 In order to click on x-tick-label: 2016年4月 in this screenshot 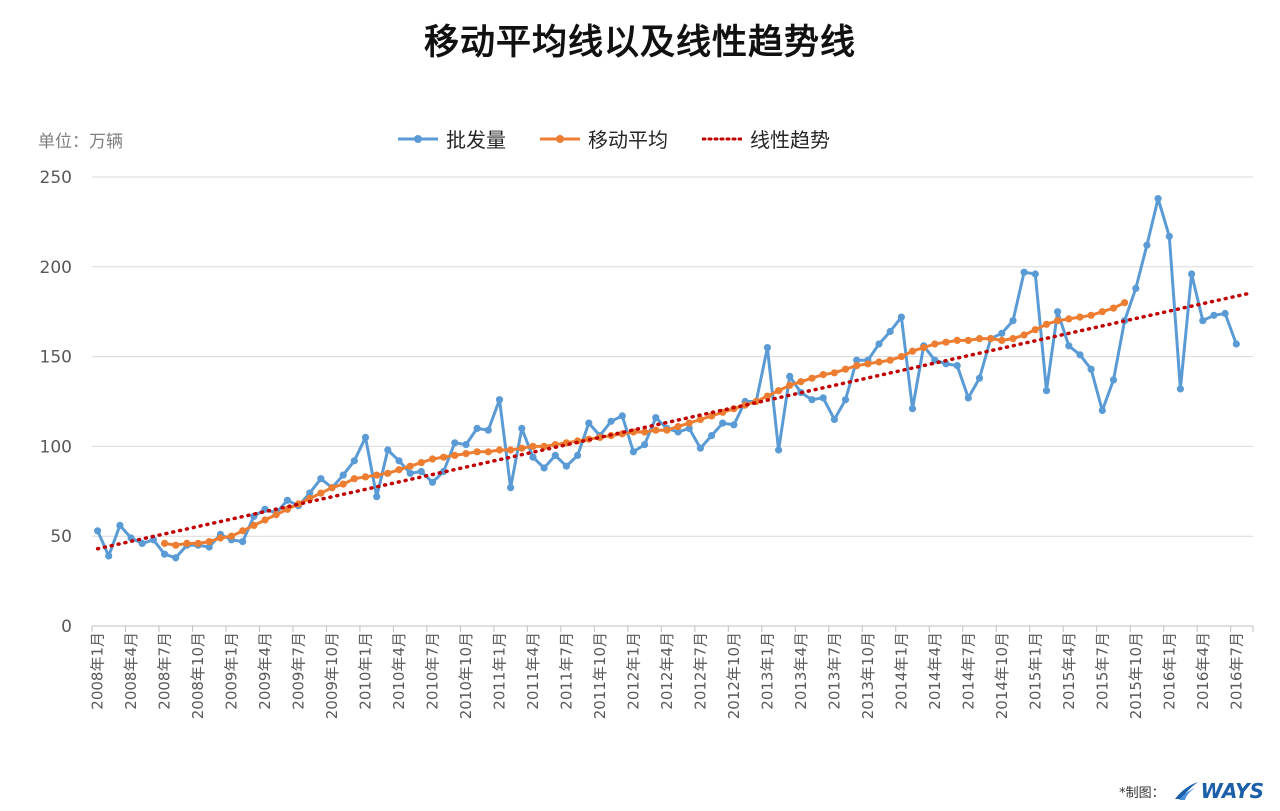, I will do `click(1203, 671)`.